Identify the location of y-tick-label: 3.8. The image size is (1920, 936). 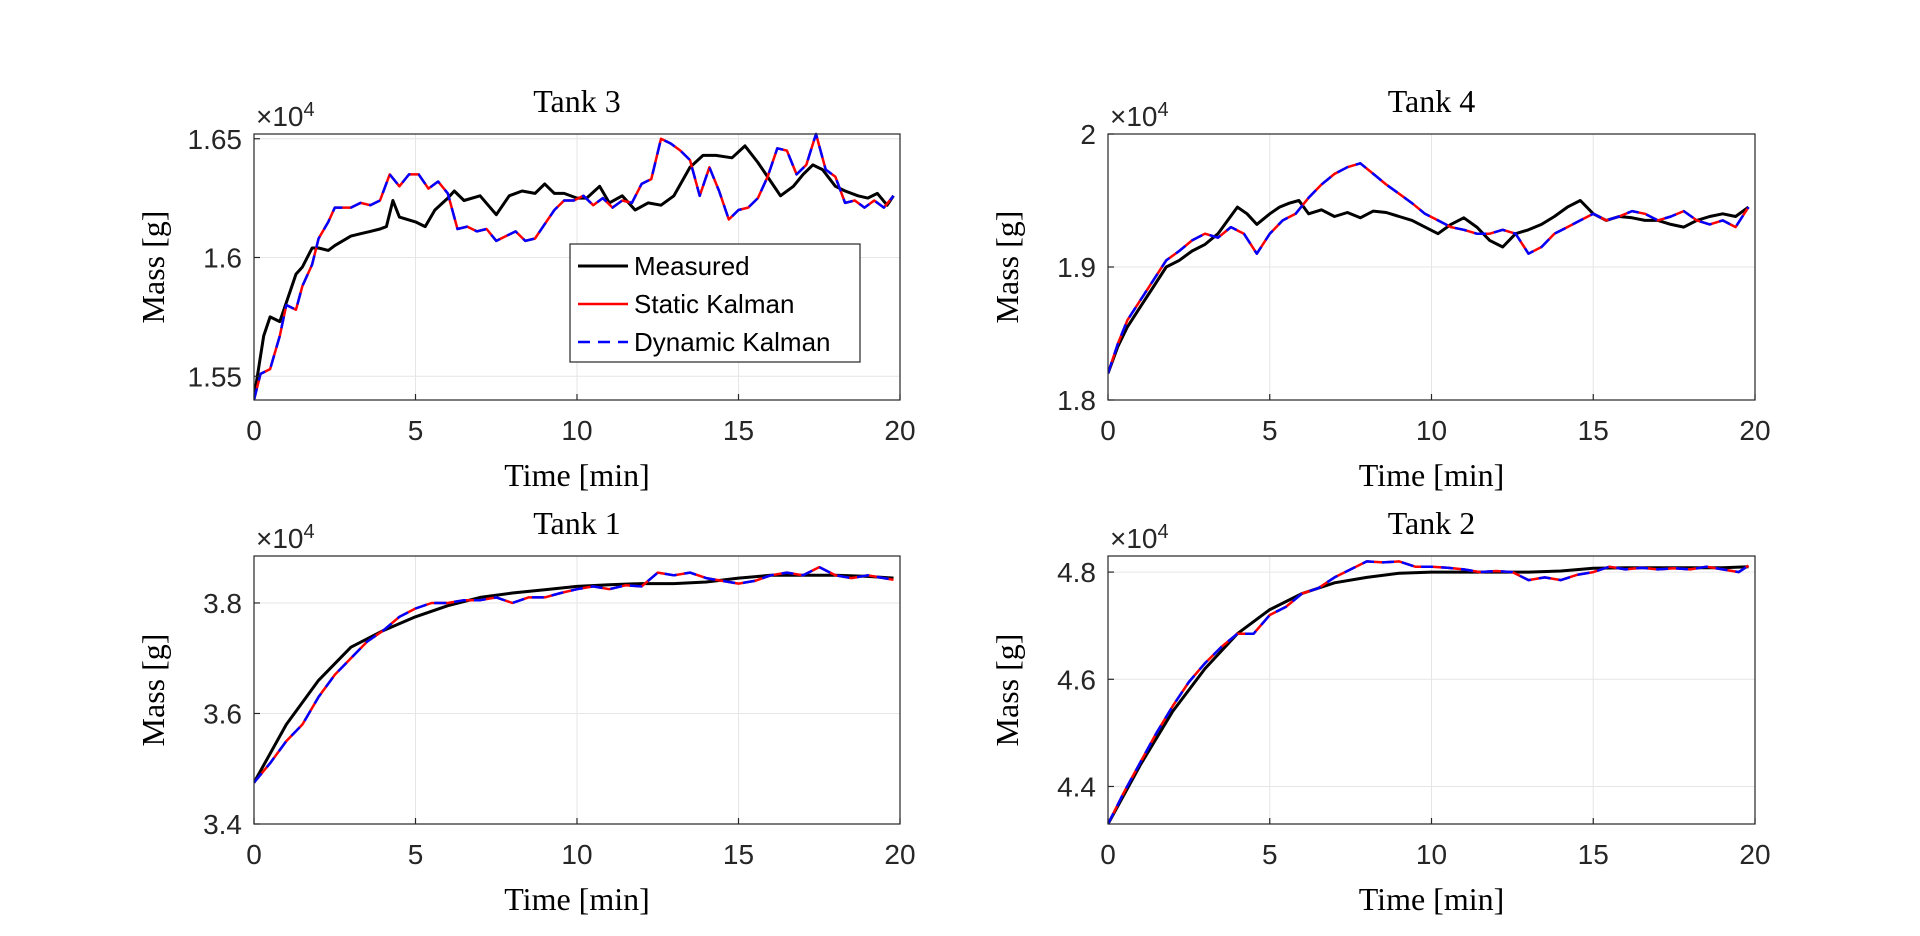
(222, 603).